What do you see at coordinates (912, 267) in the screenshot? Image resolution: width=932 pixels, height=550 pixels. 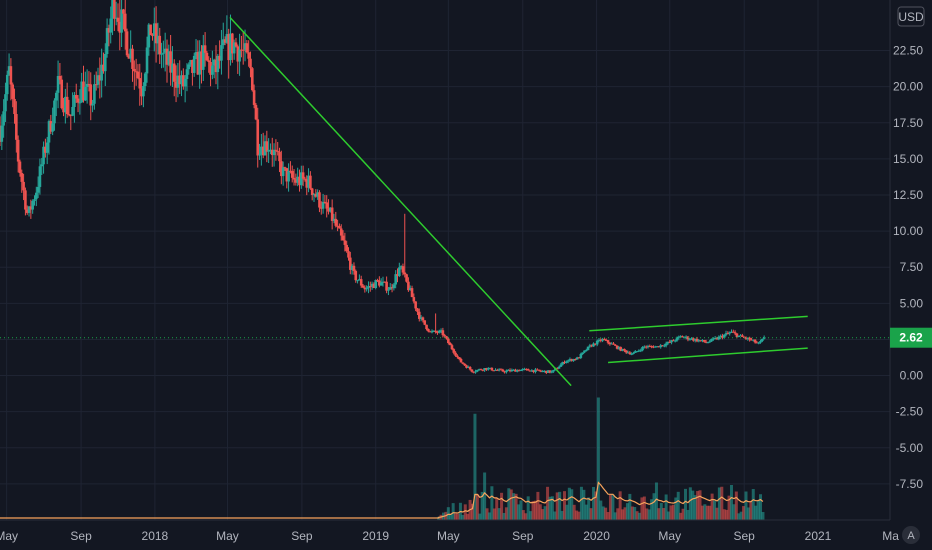 I see `price-tick-label: 7.50` at bounding box center [912, 267].